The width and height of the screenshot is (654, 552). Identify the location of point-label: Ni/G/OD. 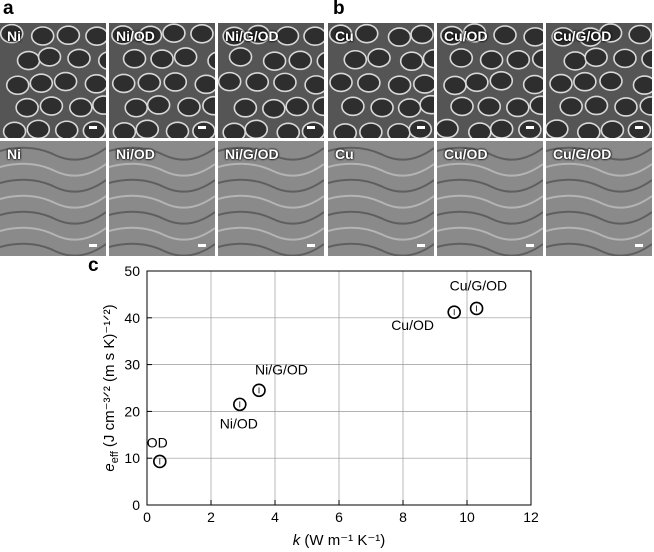
(281, 369).